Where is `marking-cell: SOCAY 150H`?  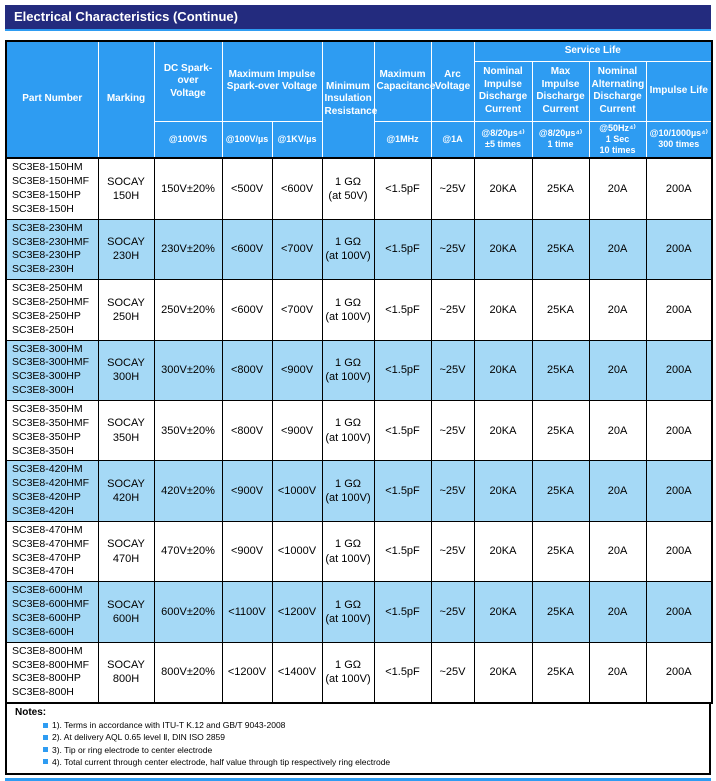 marking-cell: SOCAY 150H is located at coordinates (126, 188).